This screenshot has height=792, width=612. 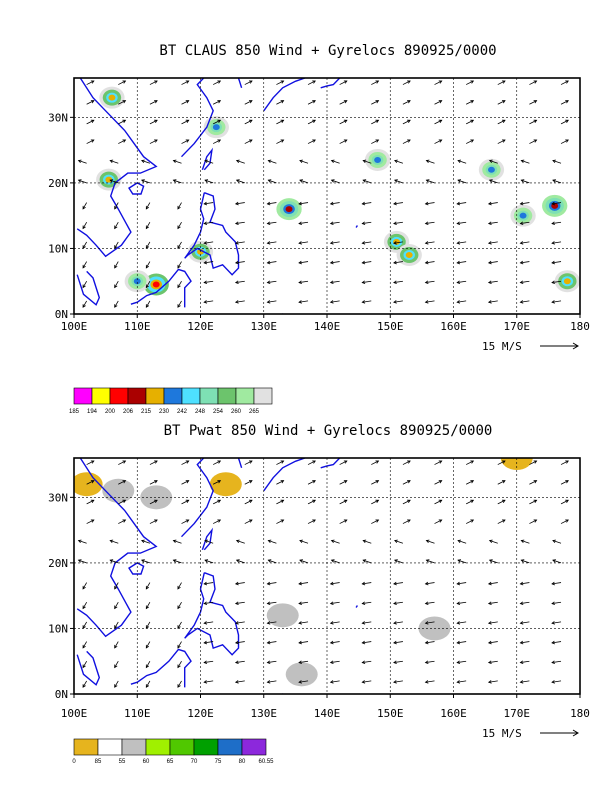 What do you see at coordinates (200, 326) in the screenshot?
I see `x-tick-label: 120E` at bounding box center [200, 326].